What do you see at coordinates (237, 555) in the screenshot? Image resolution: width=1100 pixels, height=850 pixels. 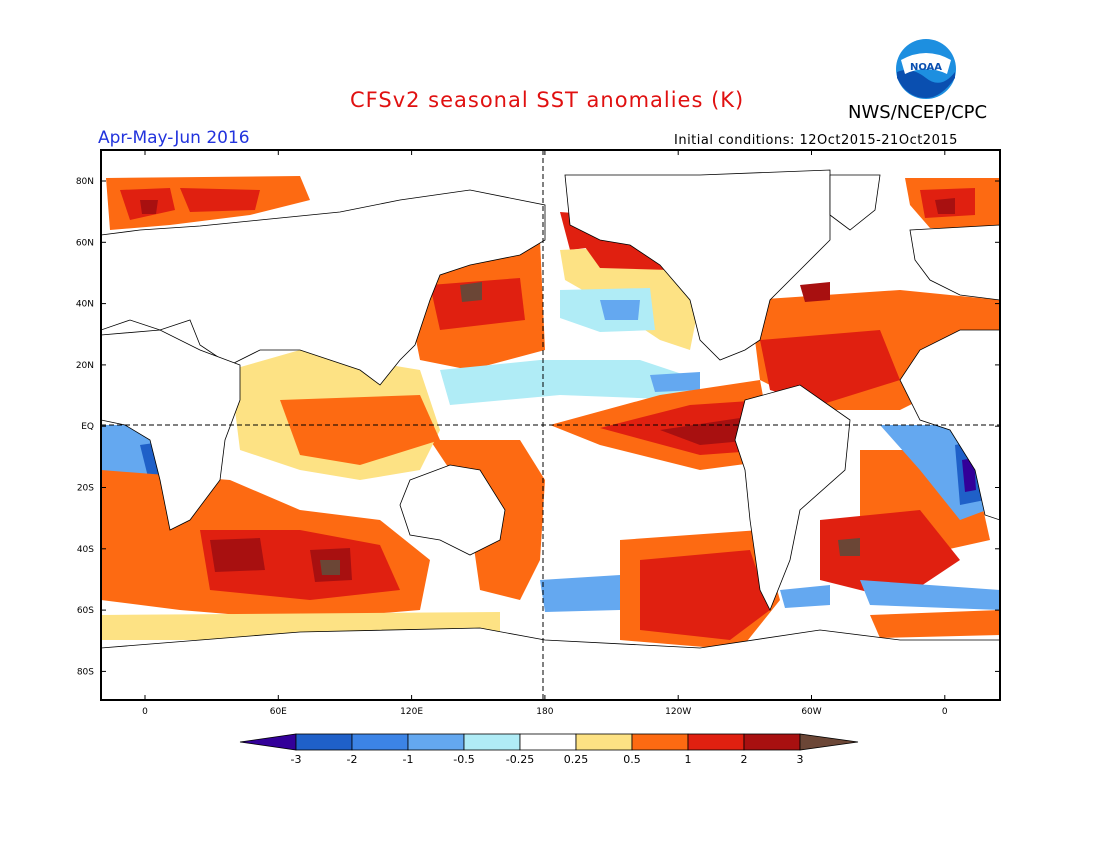 I see `anomaly-south-indian-core` at bounding box center [237, 555].